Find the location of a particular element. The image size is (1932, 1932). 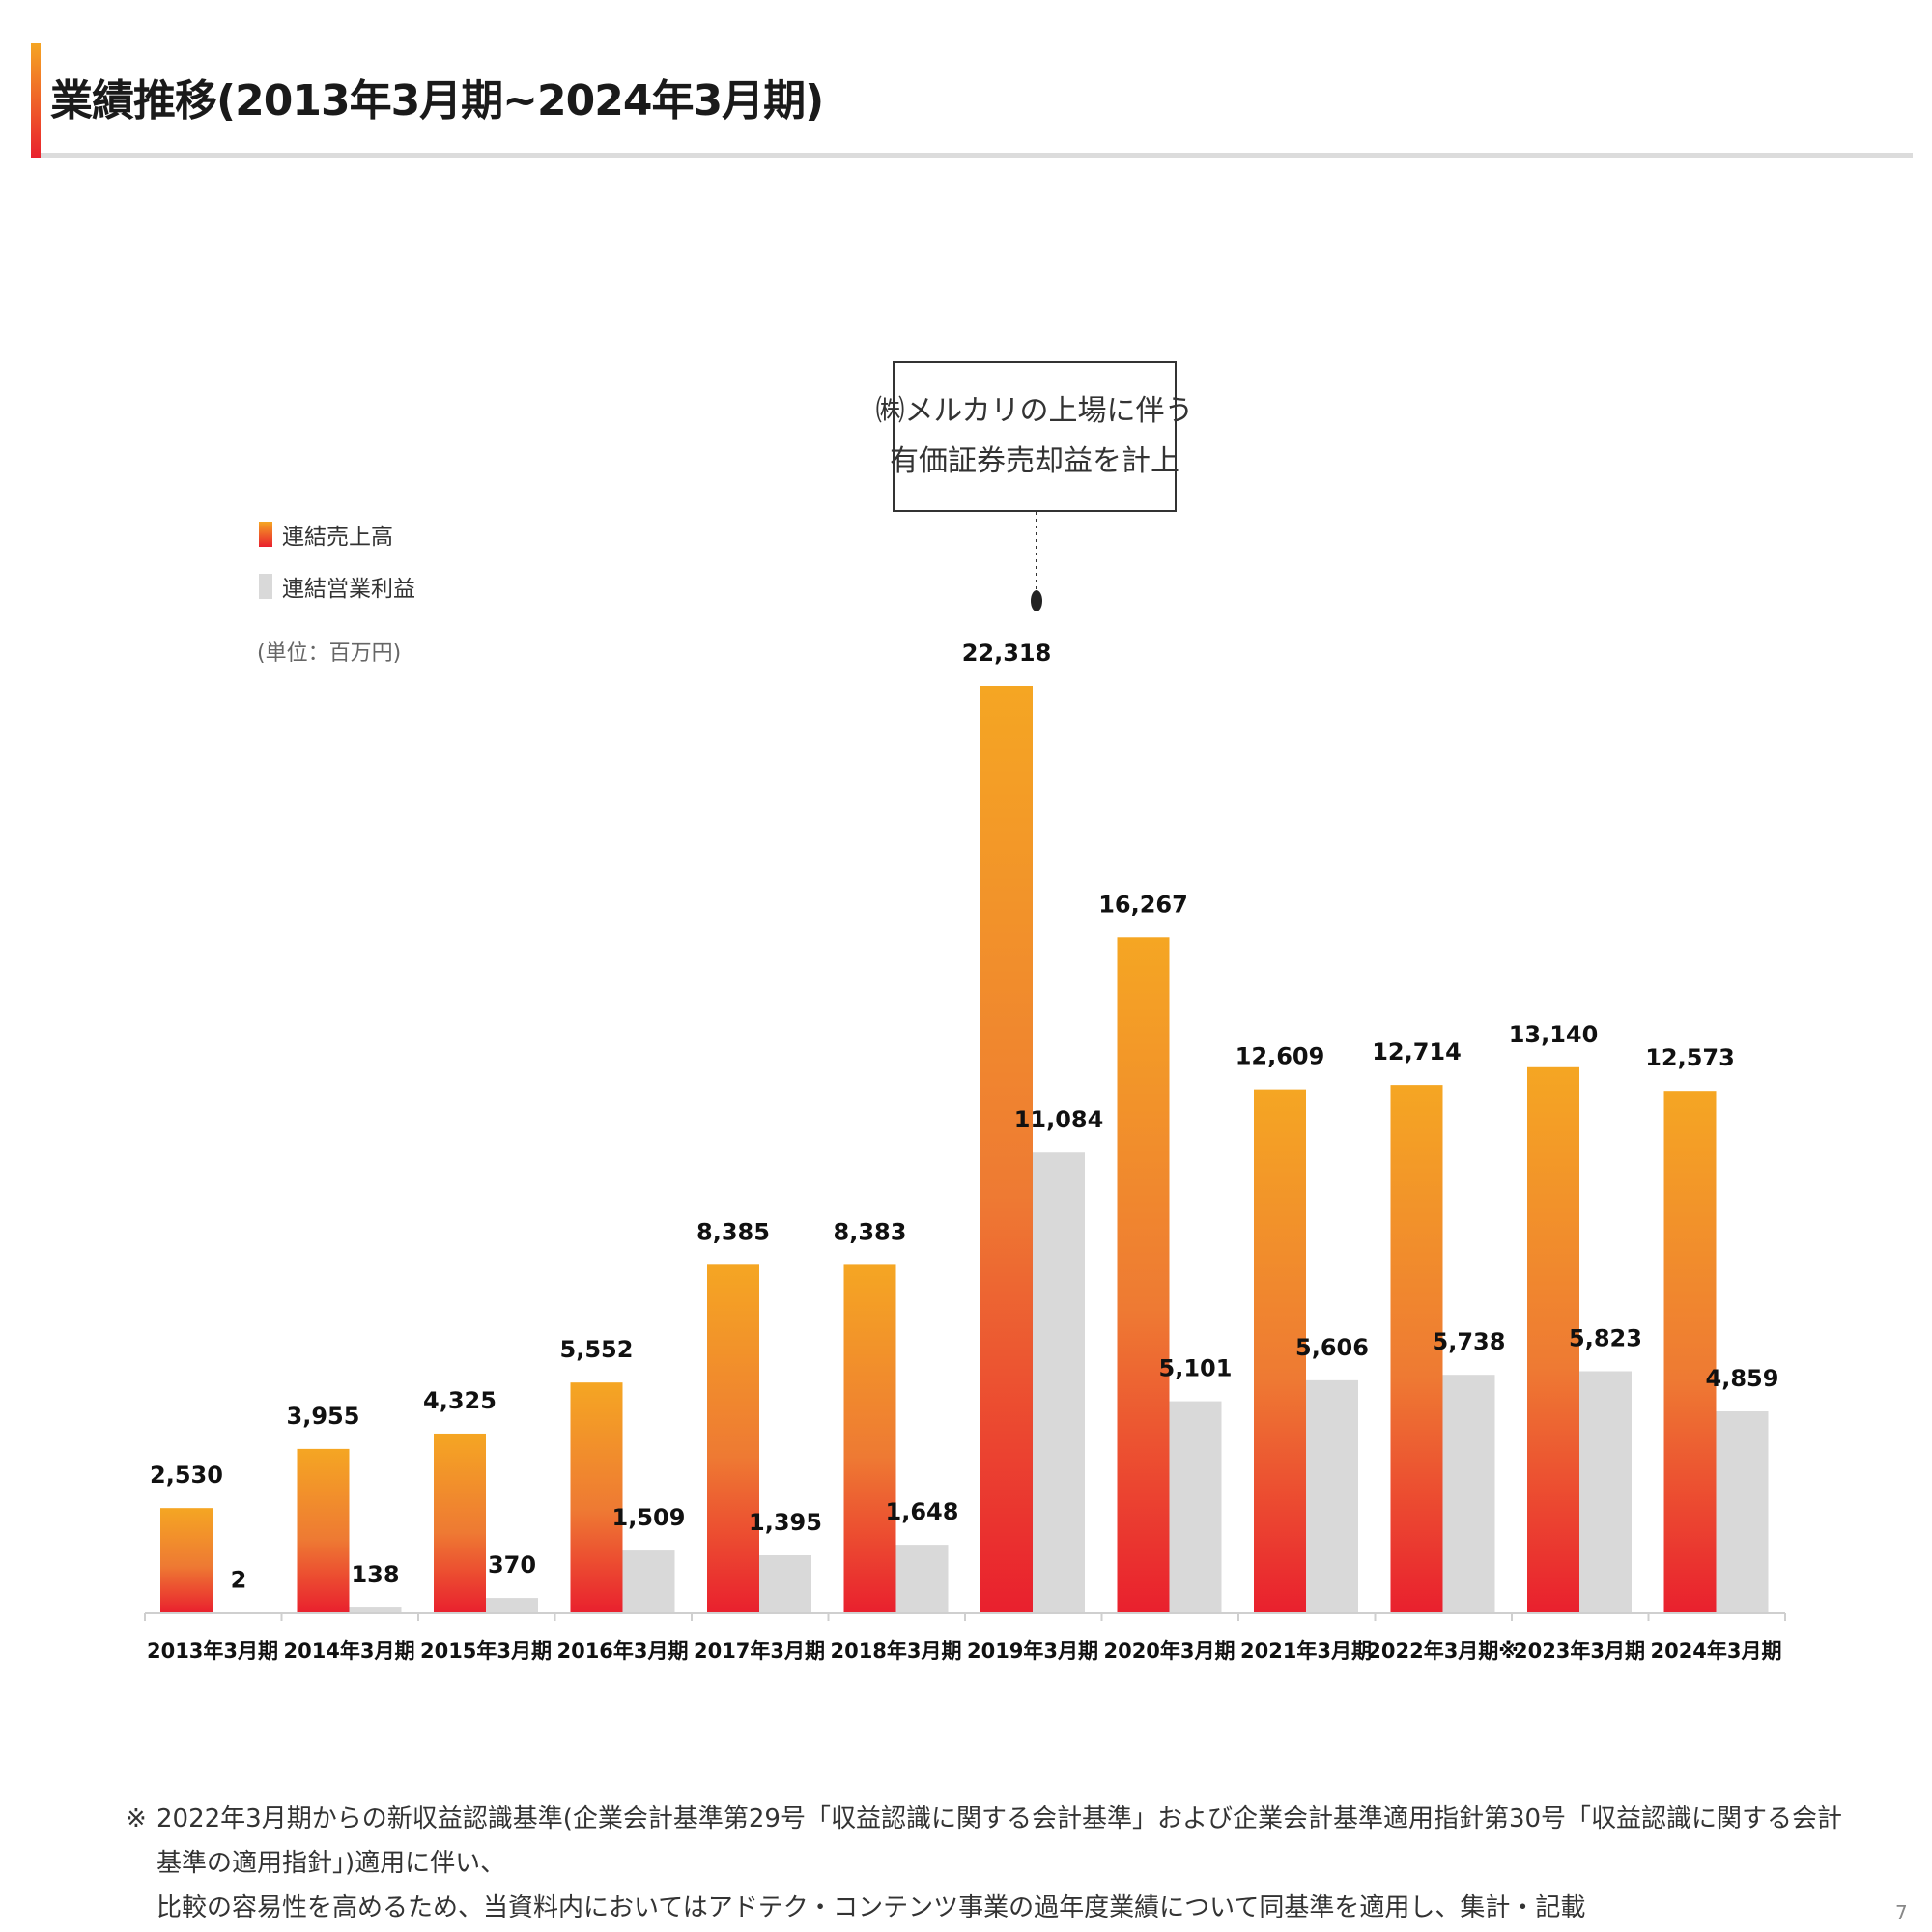

footnote-mark: ※ is located at coordinates (136, 1818).